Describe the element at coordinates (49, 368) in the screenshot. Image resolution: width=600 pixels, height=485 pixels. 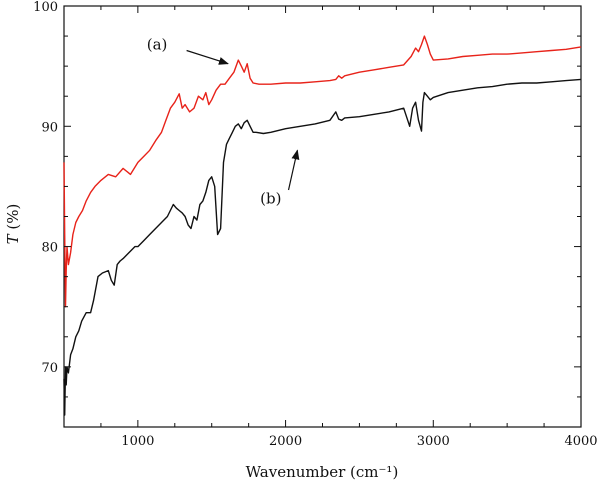
I see `y-tick-label: 70` at that location.